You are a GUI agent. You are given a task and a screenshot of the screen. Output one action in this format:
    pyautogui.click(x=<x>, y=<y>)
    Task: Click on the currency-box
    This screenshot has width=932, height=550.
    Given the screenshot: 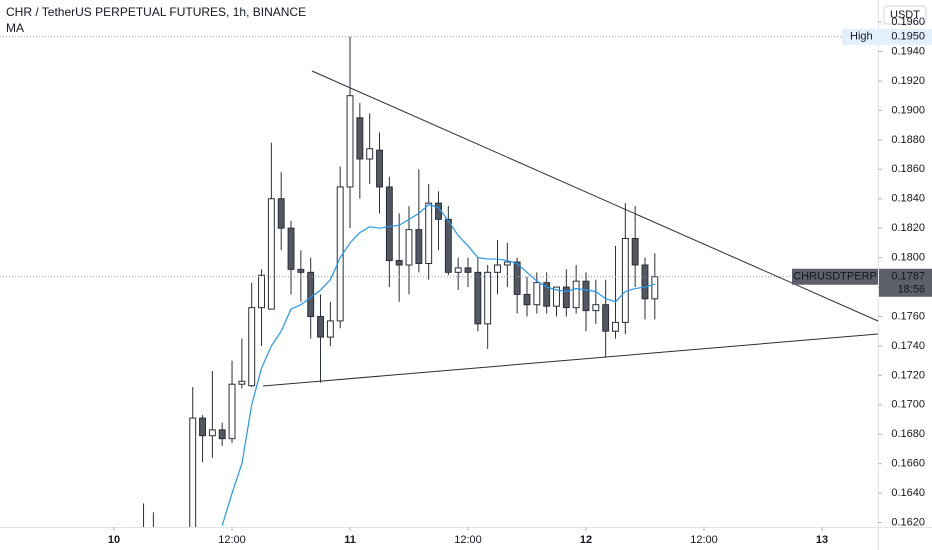 What is the action you would take?
    pyautogui.click(x=905, y=15)
    